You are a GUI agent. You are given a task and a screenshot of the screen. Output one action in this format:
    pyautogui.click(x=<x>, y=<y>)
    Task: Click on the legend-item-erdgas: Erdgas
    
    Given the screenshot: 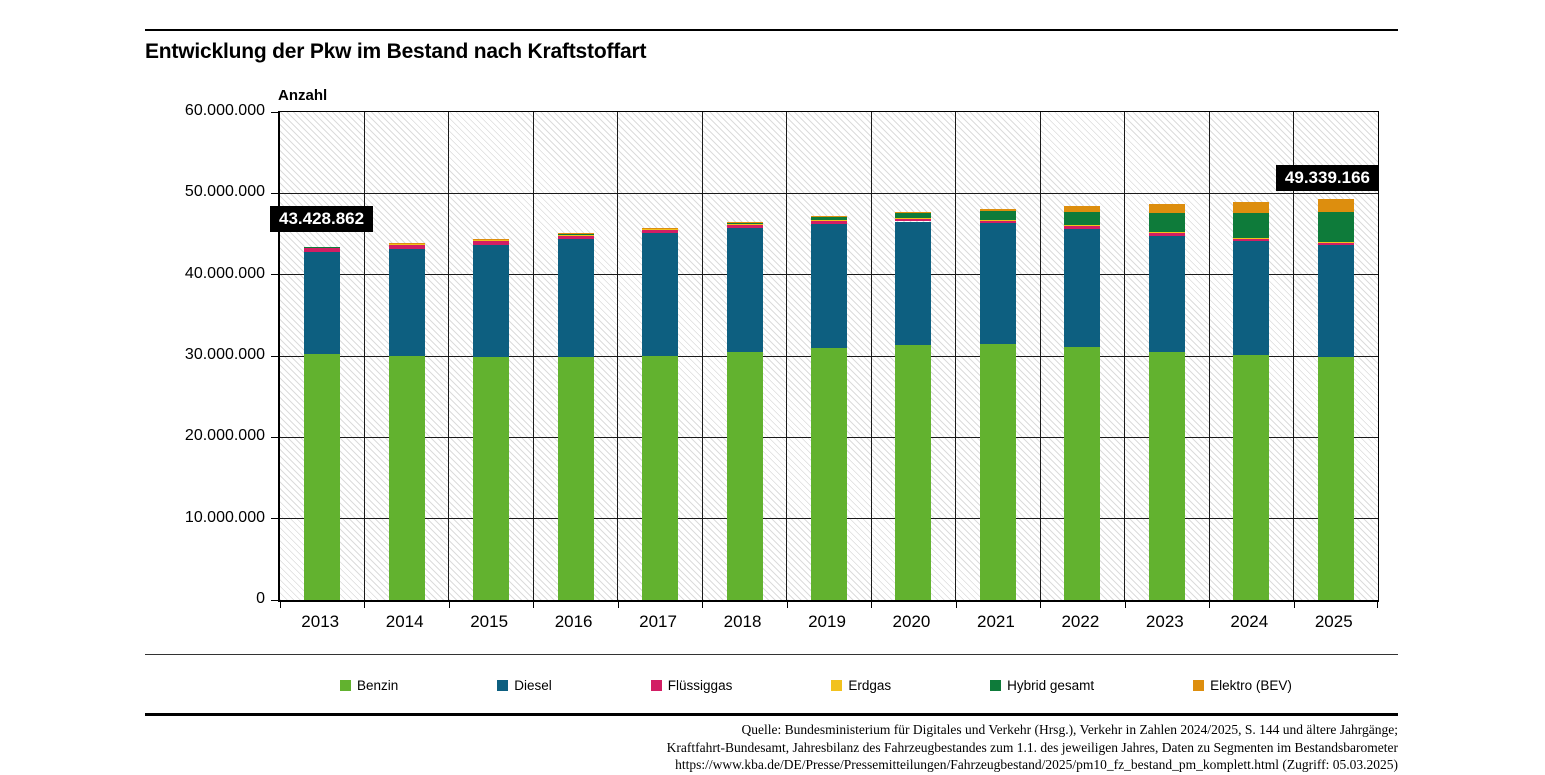 What is the action you would take?
    pyautogui.click(x=861, y=685)
    